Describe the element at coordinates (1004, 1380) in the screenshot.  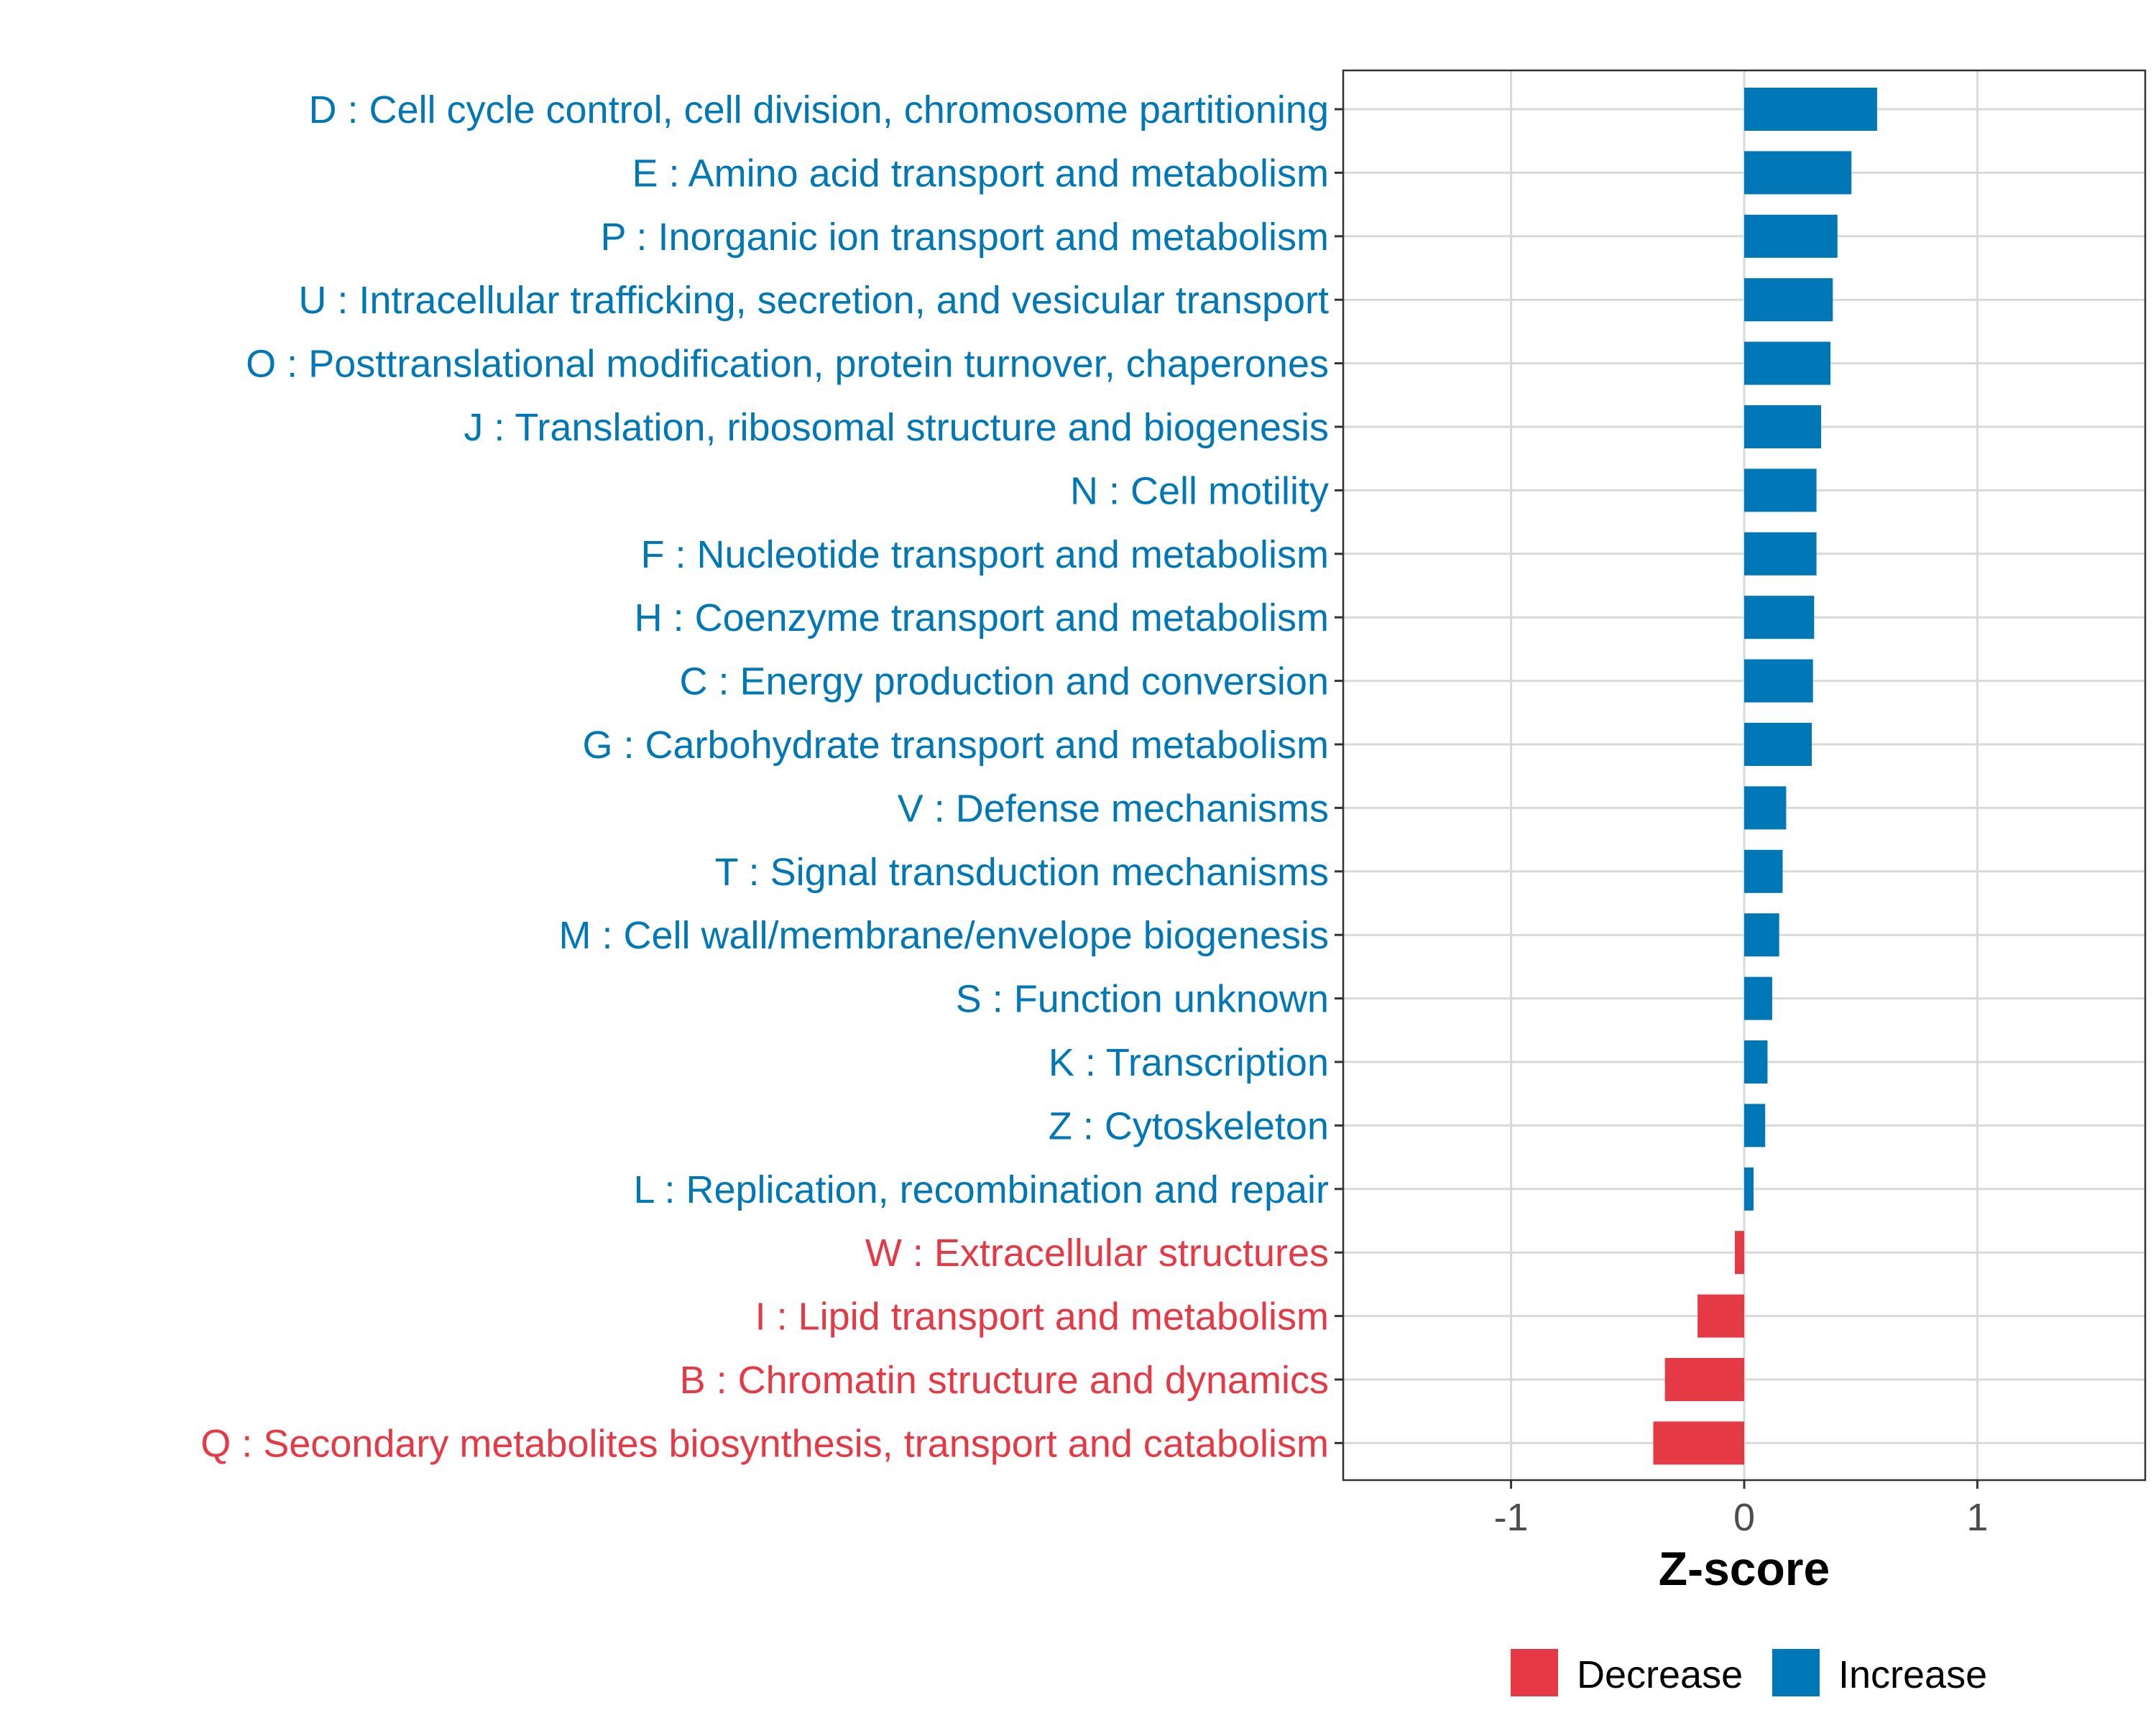
I see `category-label: B : Chromatin structure and dynamics` at that location.